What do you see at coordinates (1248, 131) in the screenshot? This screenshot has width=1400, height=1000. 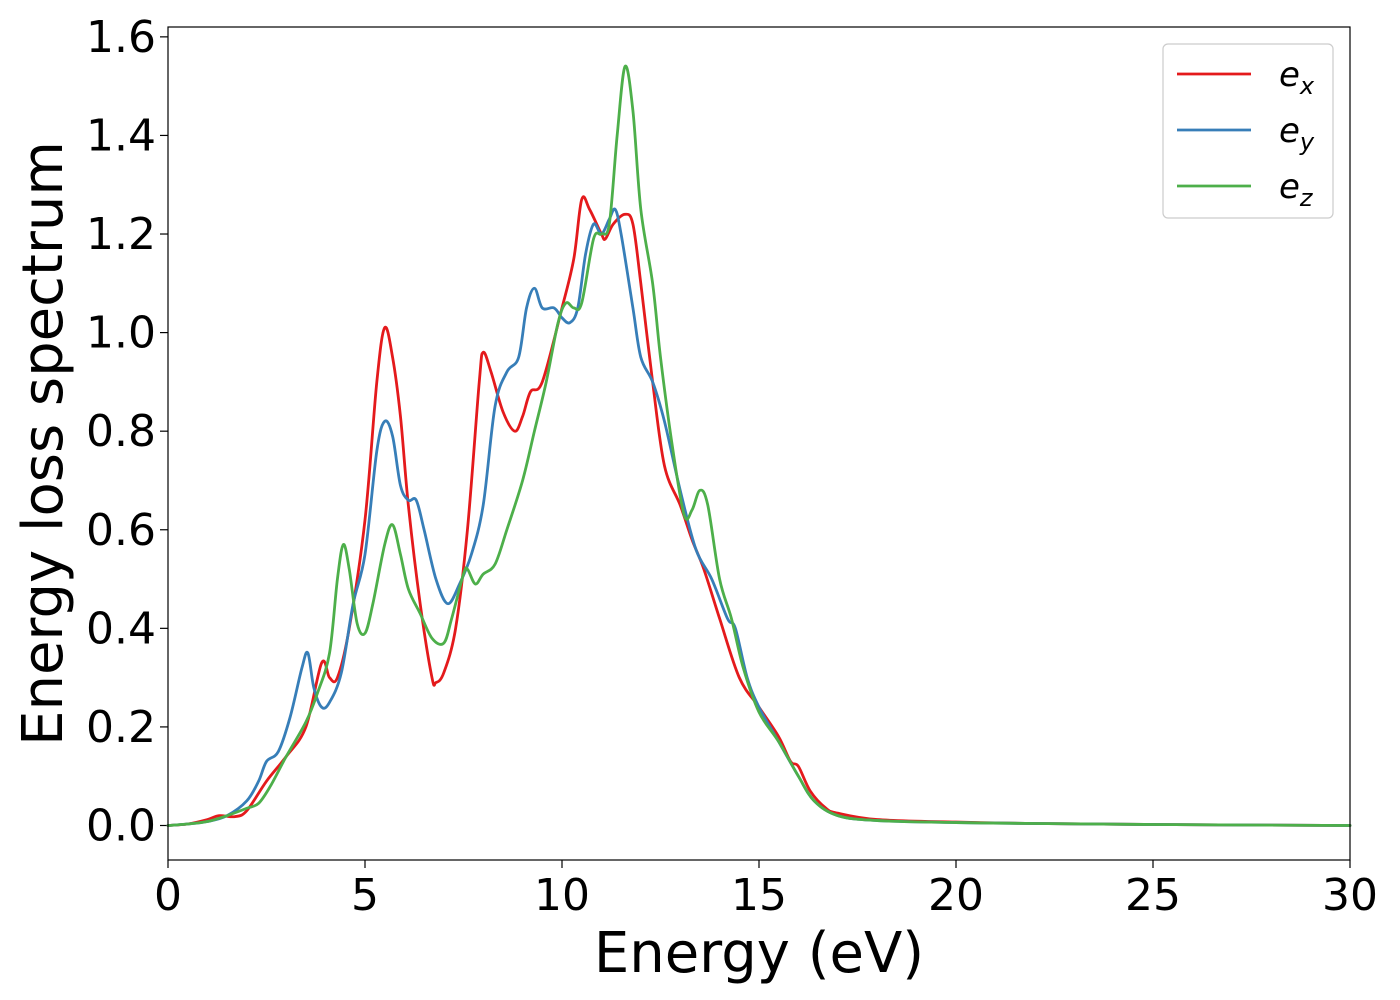 I see `legend: ex ey ez` at bounding box center [1248, 131].